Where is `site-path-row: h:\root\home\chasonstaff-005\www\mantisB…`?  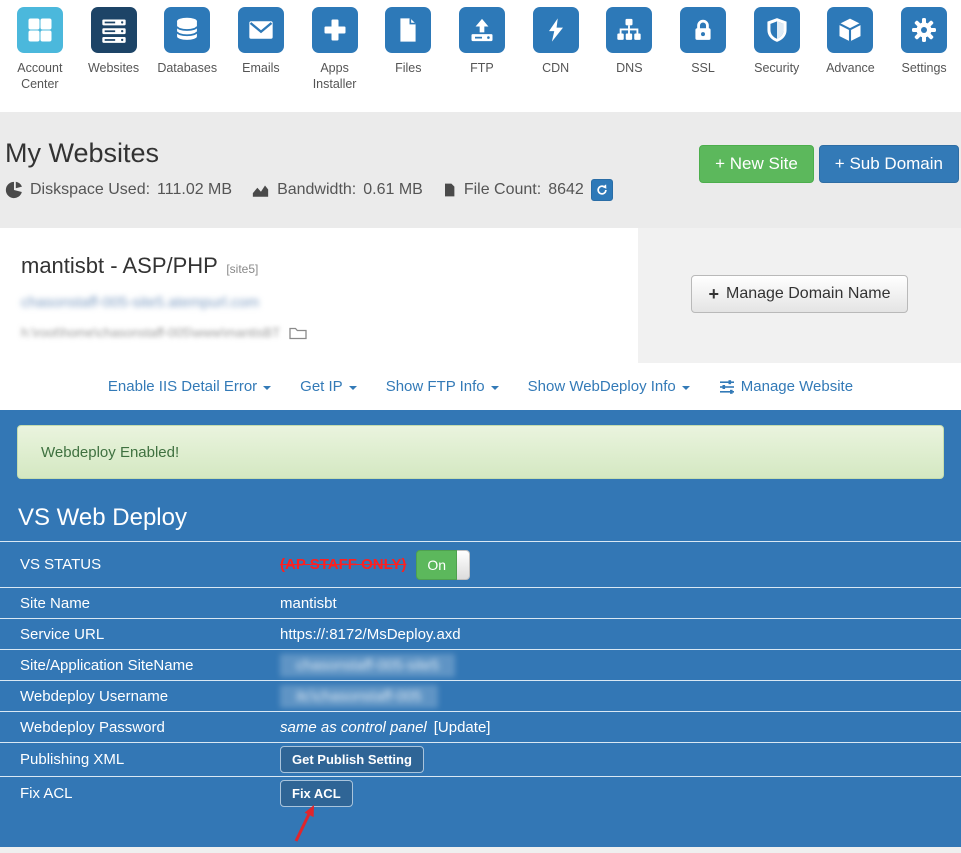
site-path-row: h:\root\home\chasonstaff-005\www\mantisB… is located at coordinates (329, 332).